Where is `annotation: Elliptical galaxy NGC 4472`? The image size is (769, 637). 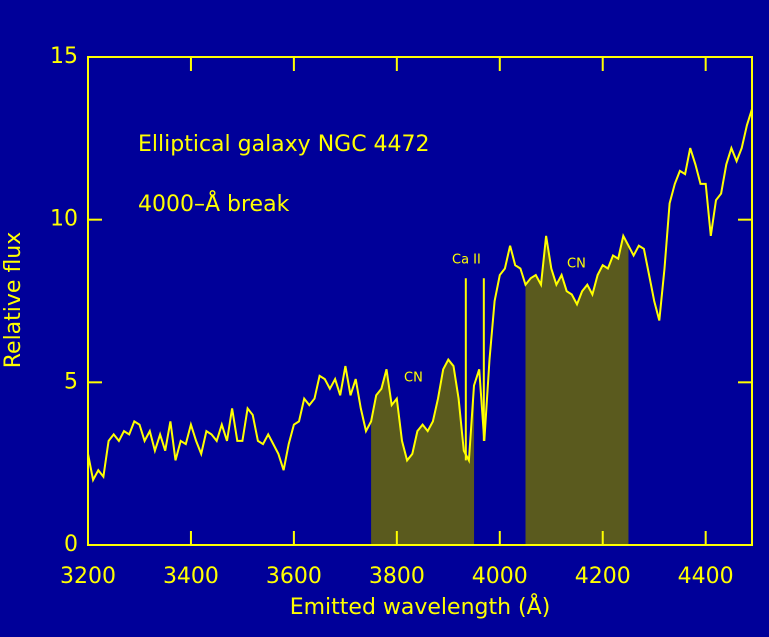
annotation: Elliptical galaxy NGC 4472 is located at coordinates (284, 144).